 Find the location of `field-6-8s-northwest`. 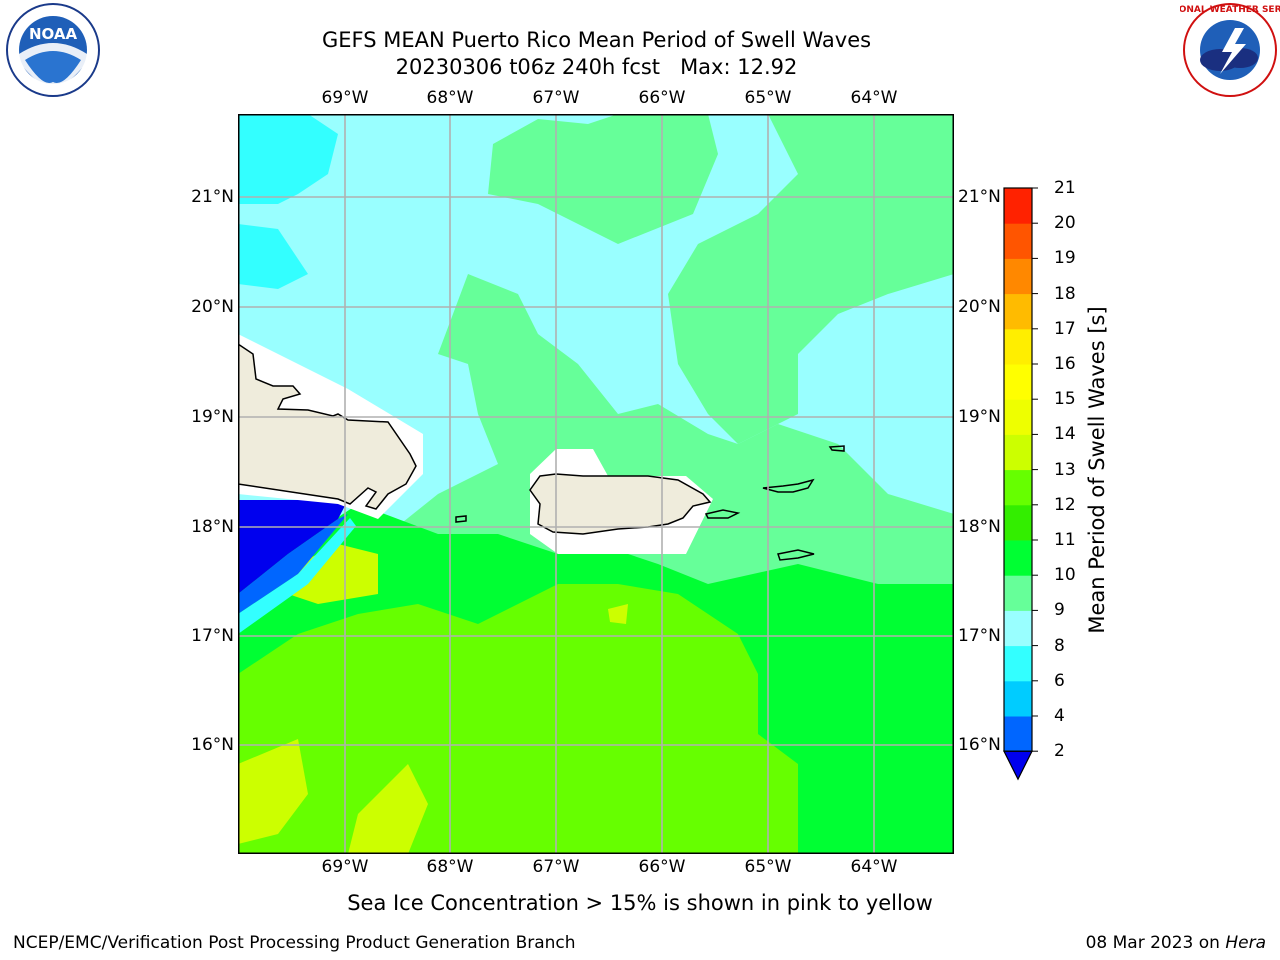

field-6-8s-northwest is located at coordinates (288, 159).